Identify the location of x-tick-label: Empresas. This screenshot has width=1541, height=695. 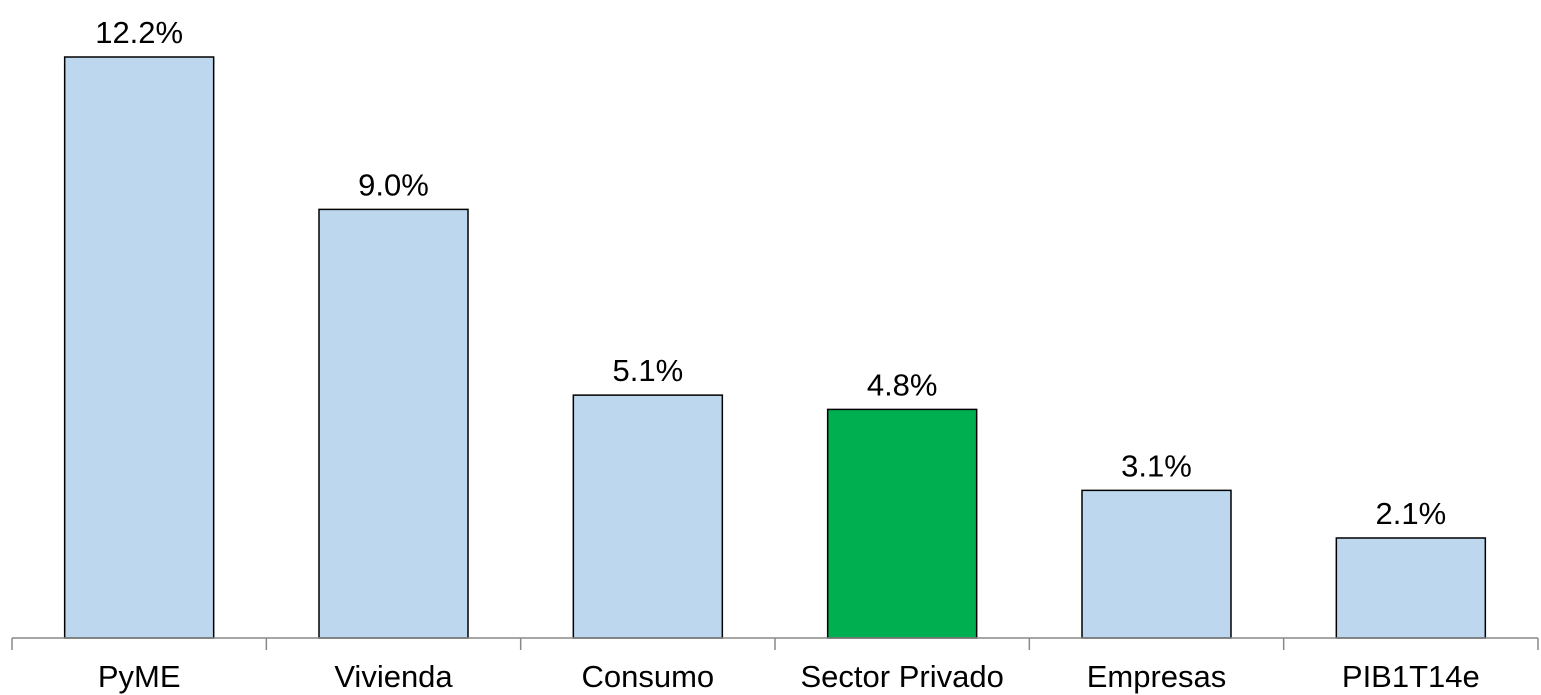
(1157, 676).